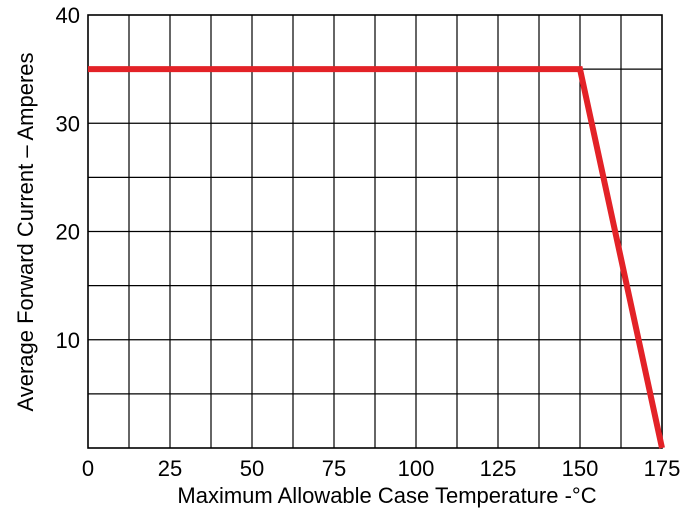 The image size is (688, 516). Describe the element at coordinates (662, 468) in the screenshot. I see `x-tick-label: 175` at that location.